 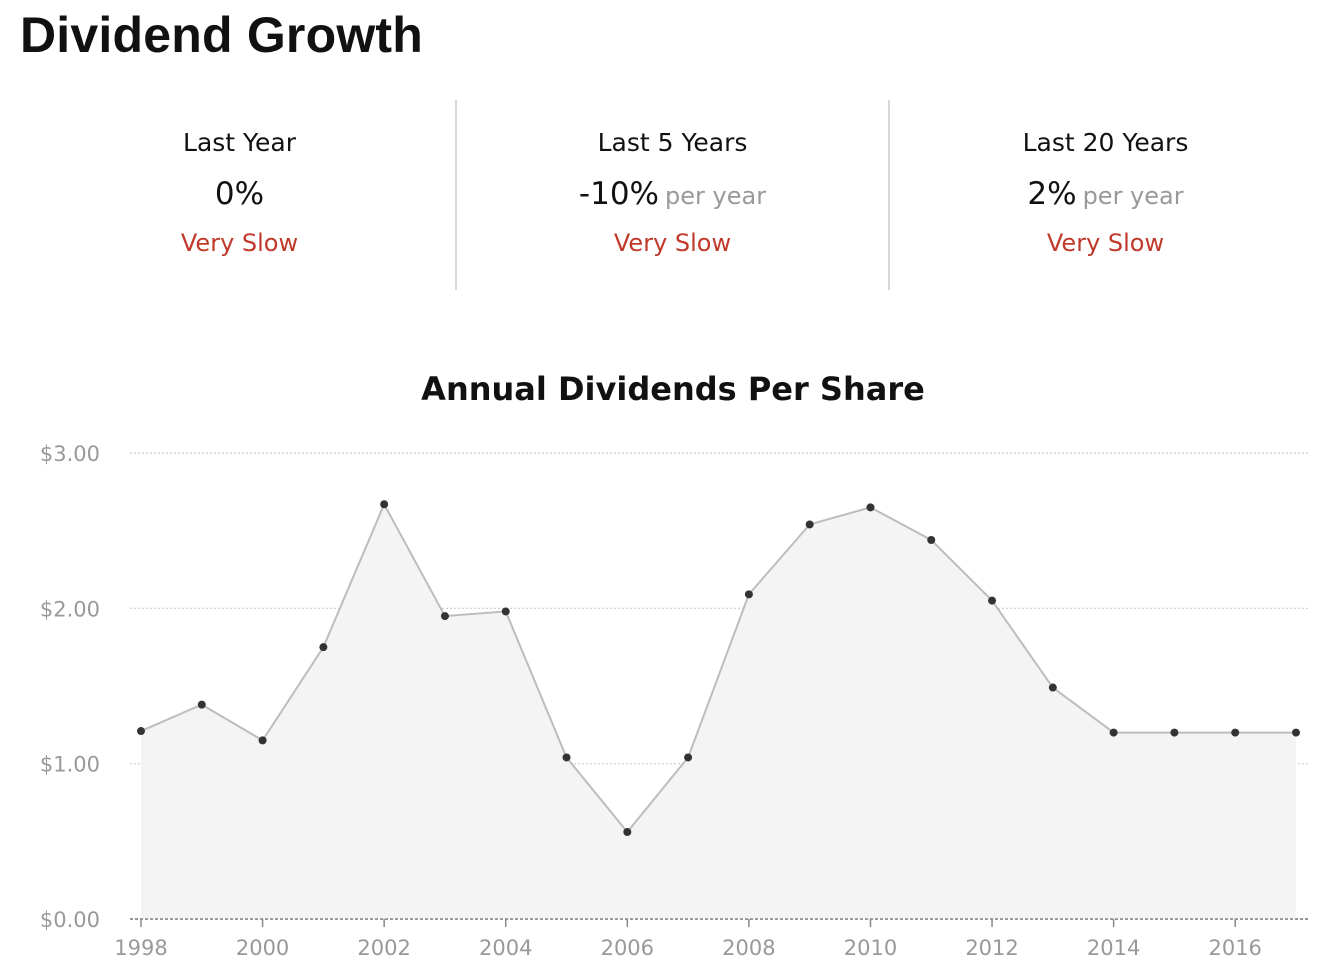 I want to click on stat-last-5-years: Last 5 Years -10% per year Very Slow, so click(x=671, y=195).